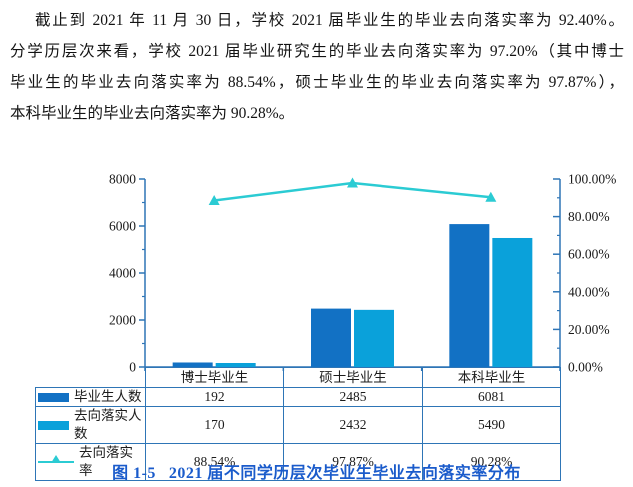 The width and height of the screenshot is (633, 487). Describe the element at coordinates (214, 425) in the screenshot. I see `value-cell: 170` at that location.